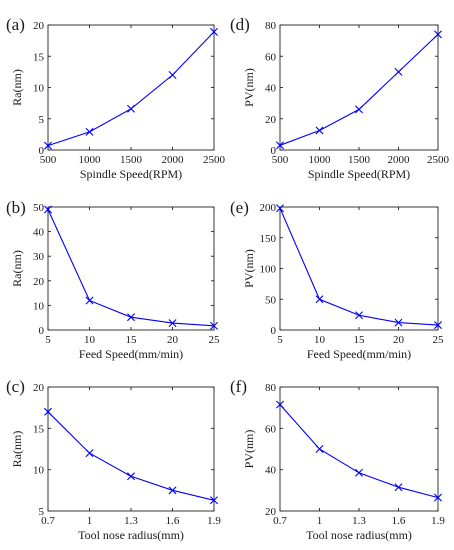  Describe the element at coordinates (280, 521) in the screenshot. I see `chart-5-xtick-label: 0.7` at that location.